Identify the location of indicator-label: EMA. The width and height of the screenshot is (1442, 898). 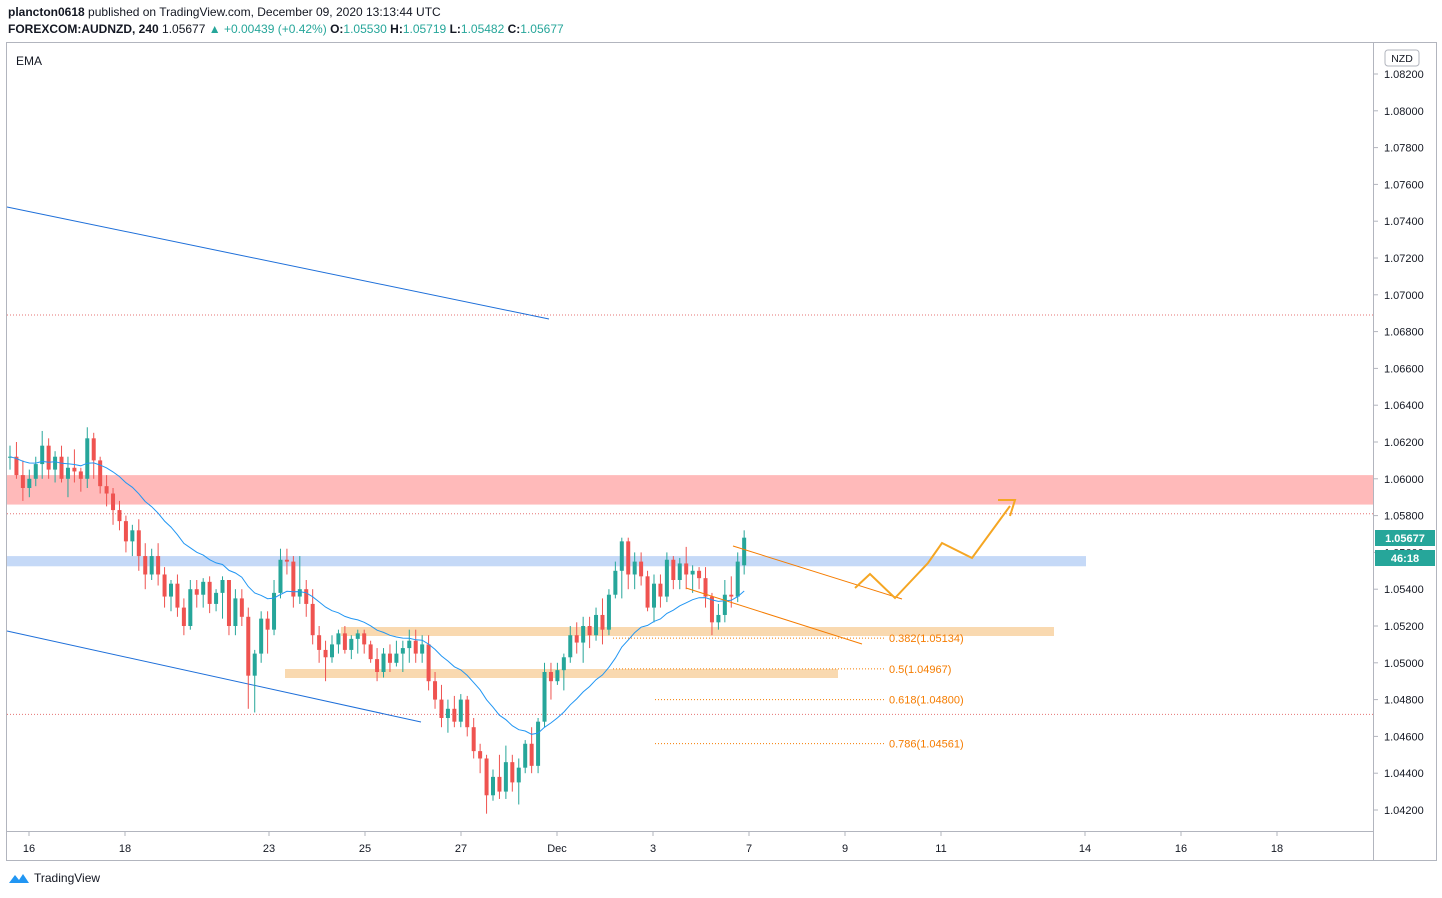
(29, 61).